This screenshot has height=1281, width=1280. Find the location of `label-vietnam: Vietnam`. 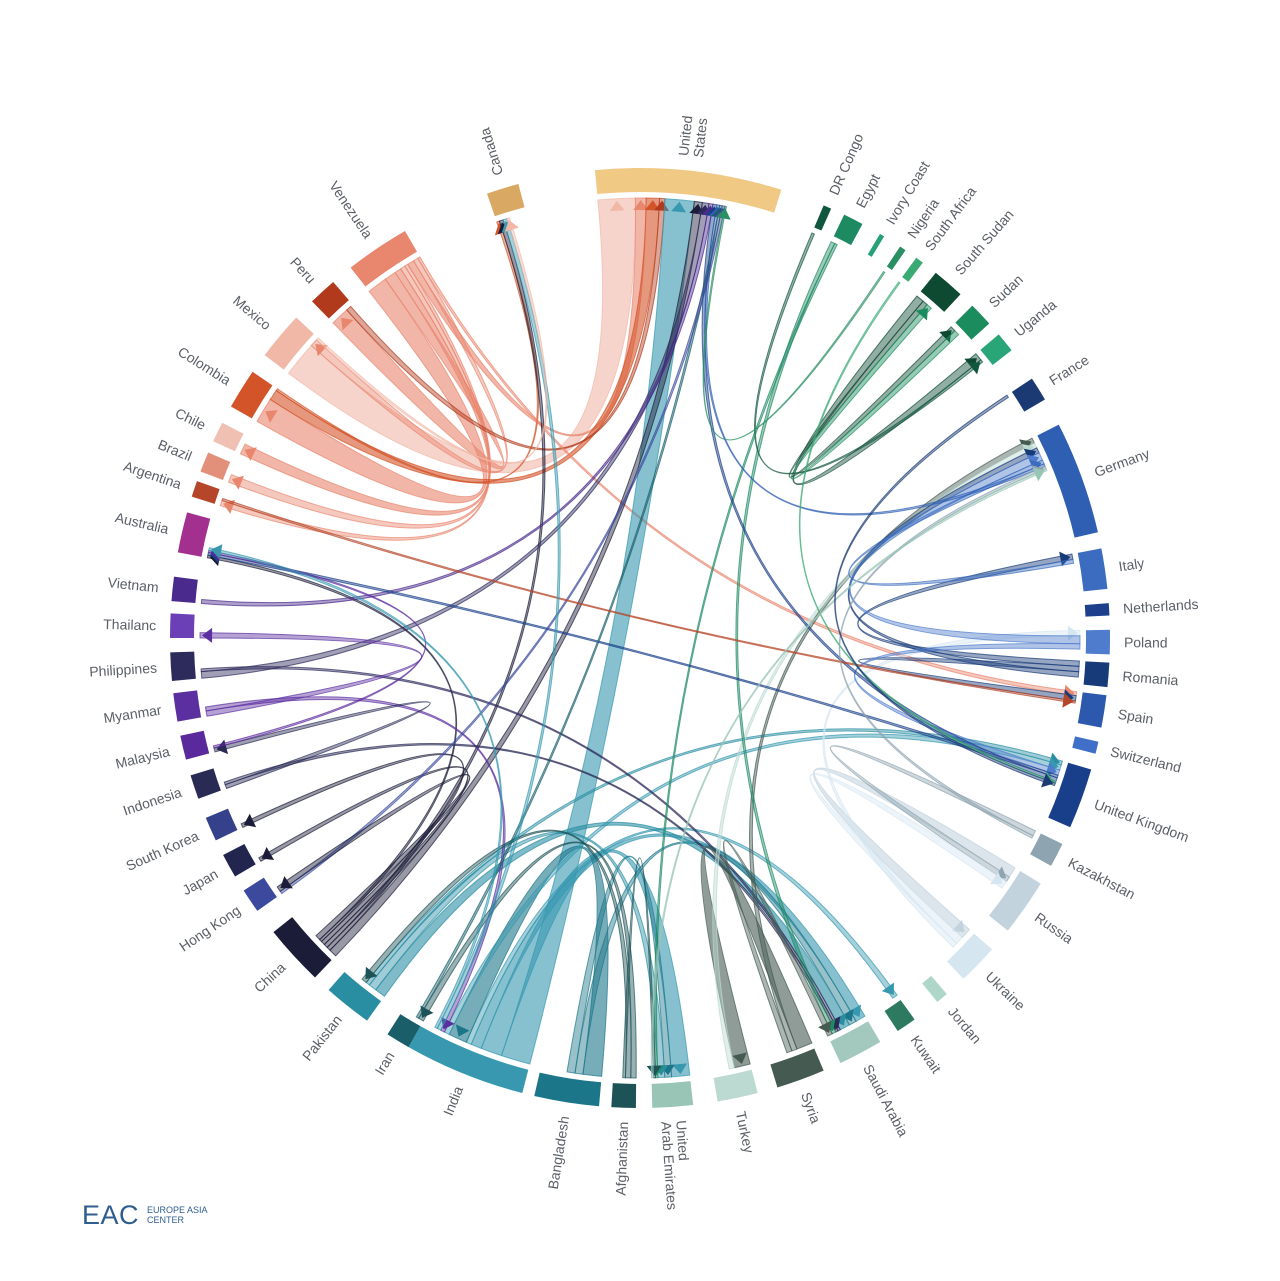

label-vietnam: Vietnam is located at coordinates (133, 584).